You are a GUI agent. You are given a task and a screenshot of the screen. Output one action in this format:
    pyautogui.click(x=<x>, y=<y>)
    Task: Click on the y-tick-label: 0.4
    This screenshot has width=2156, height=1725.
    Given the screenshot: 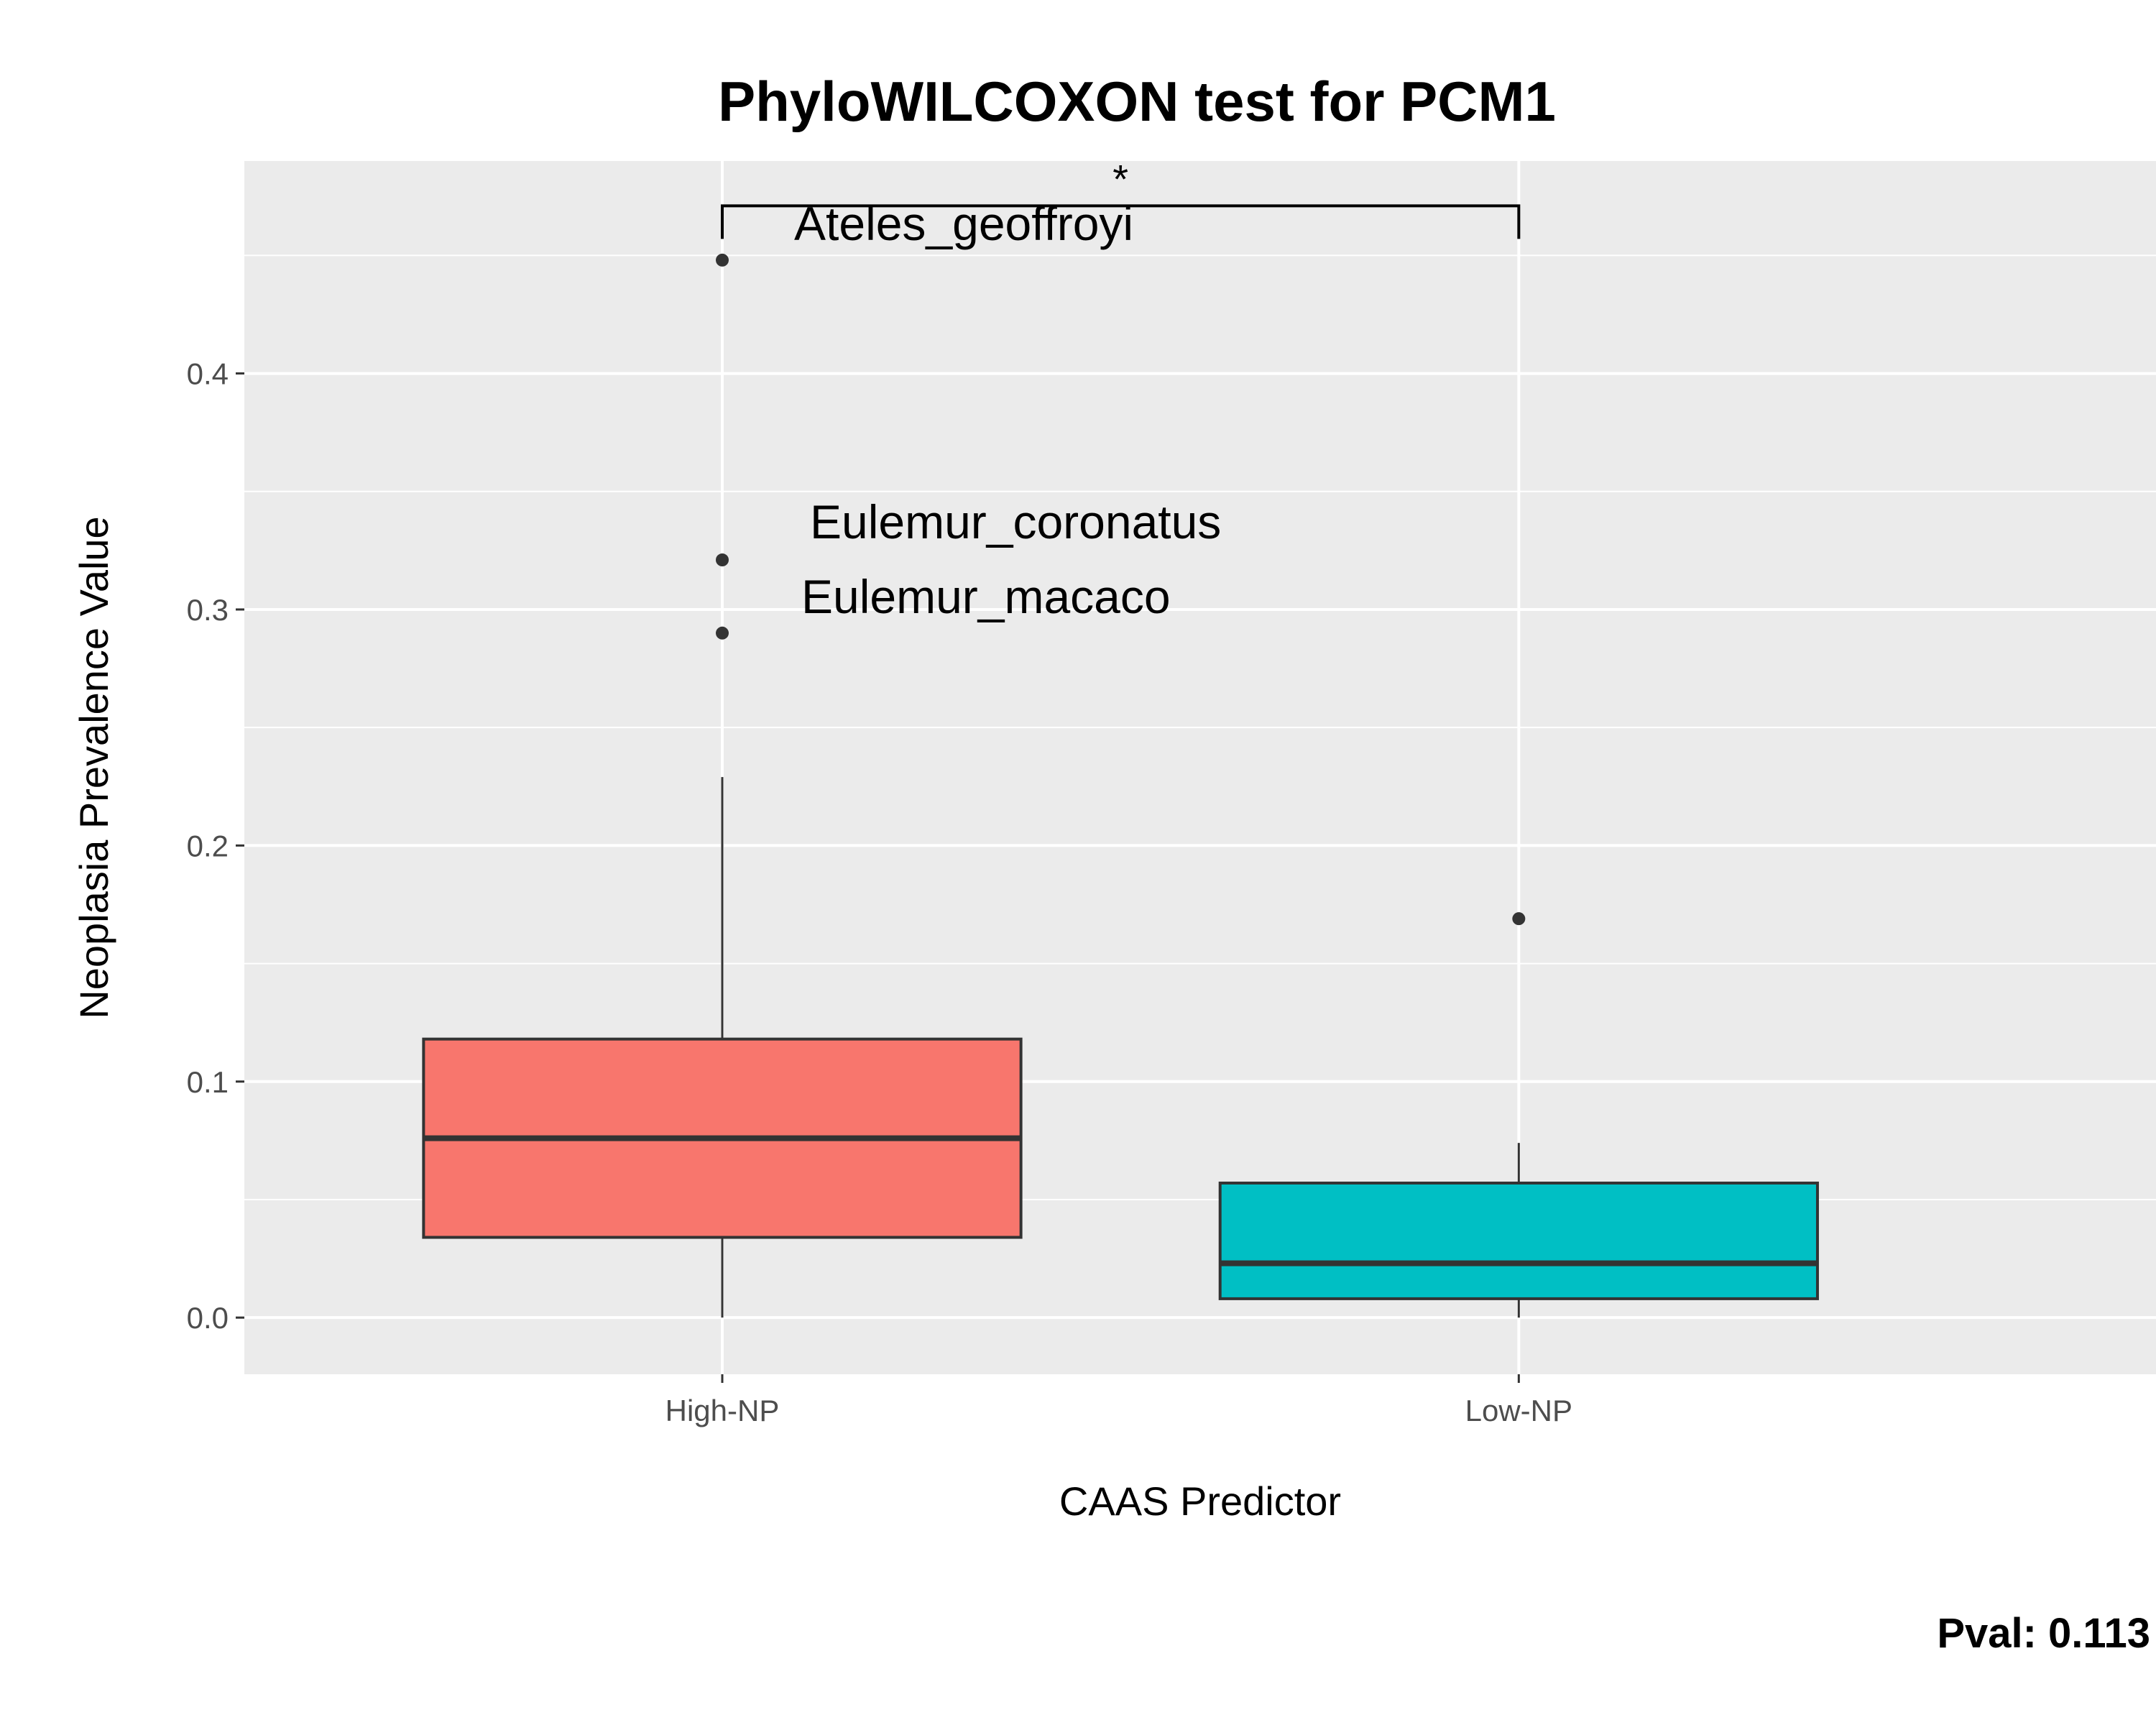 What is the action you would take?
    pyautogui.click(x=208, y=374)
    